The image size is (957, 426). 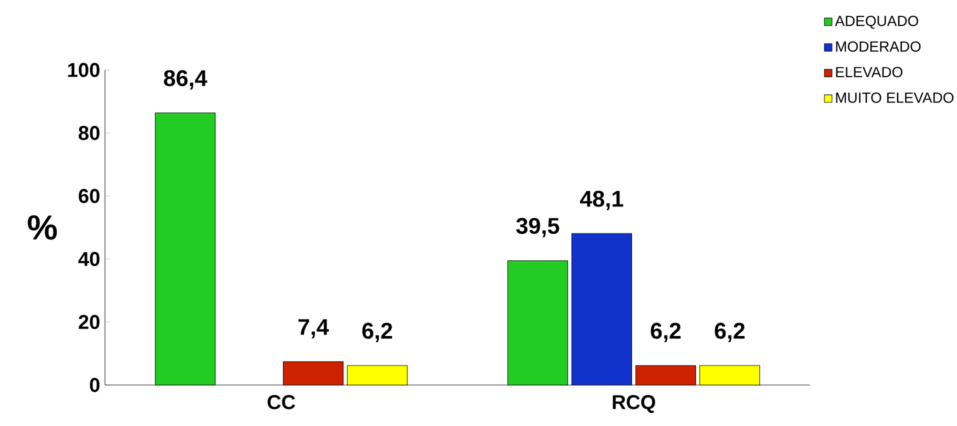 What do you see at coordinates (89, 259) in the screenshot?
I see `y-tick-label: 40` at bounding box center [89, 259].